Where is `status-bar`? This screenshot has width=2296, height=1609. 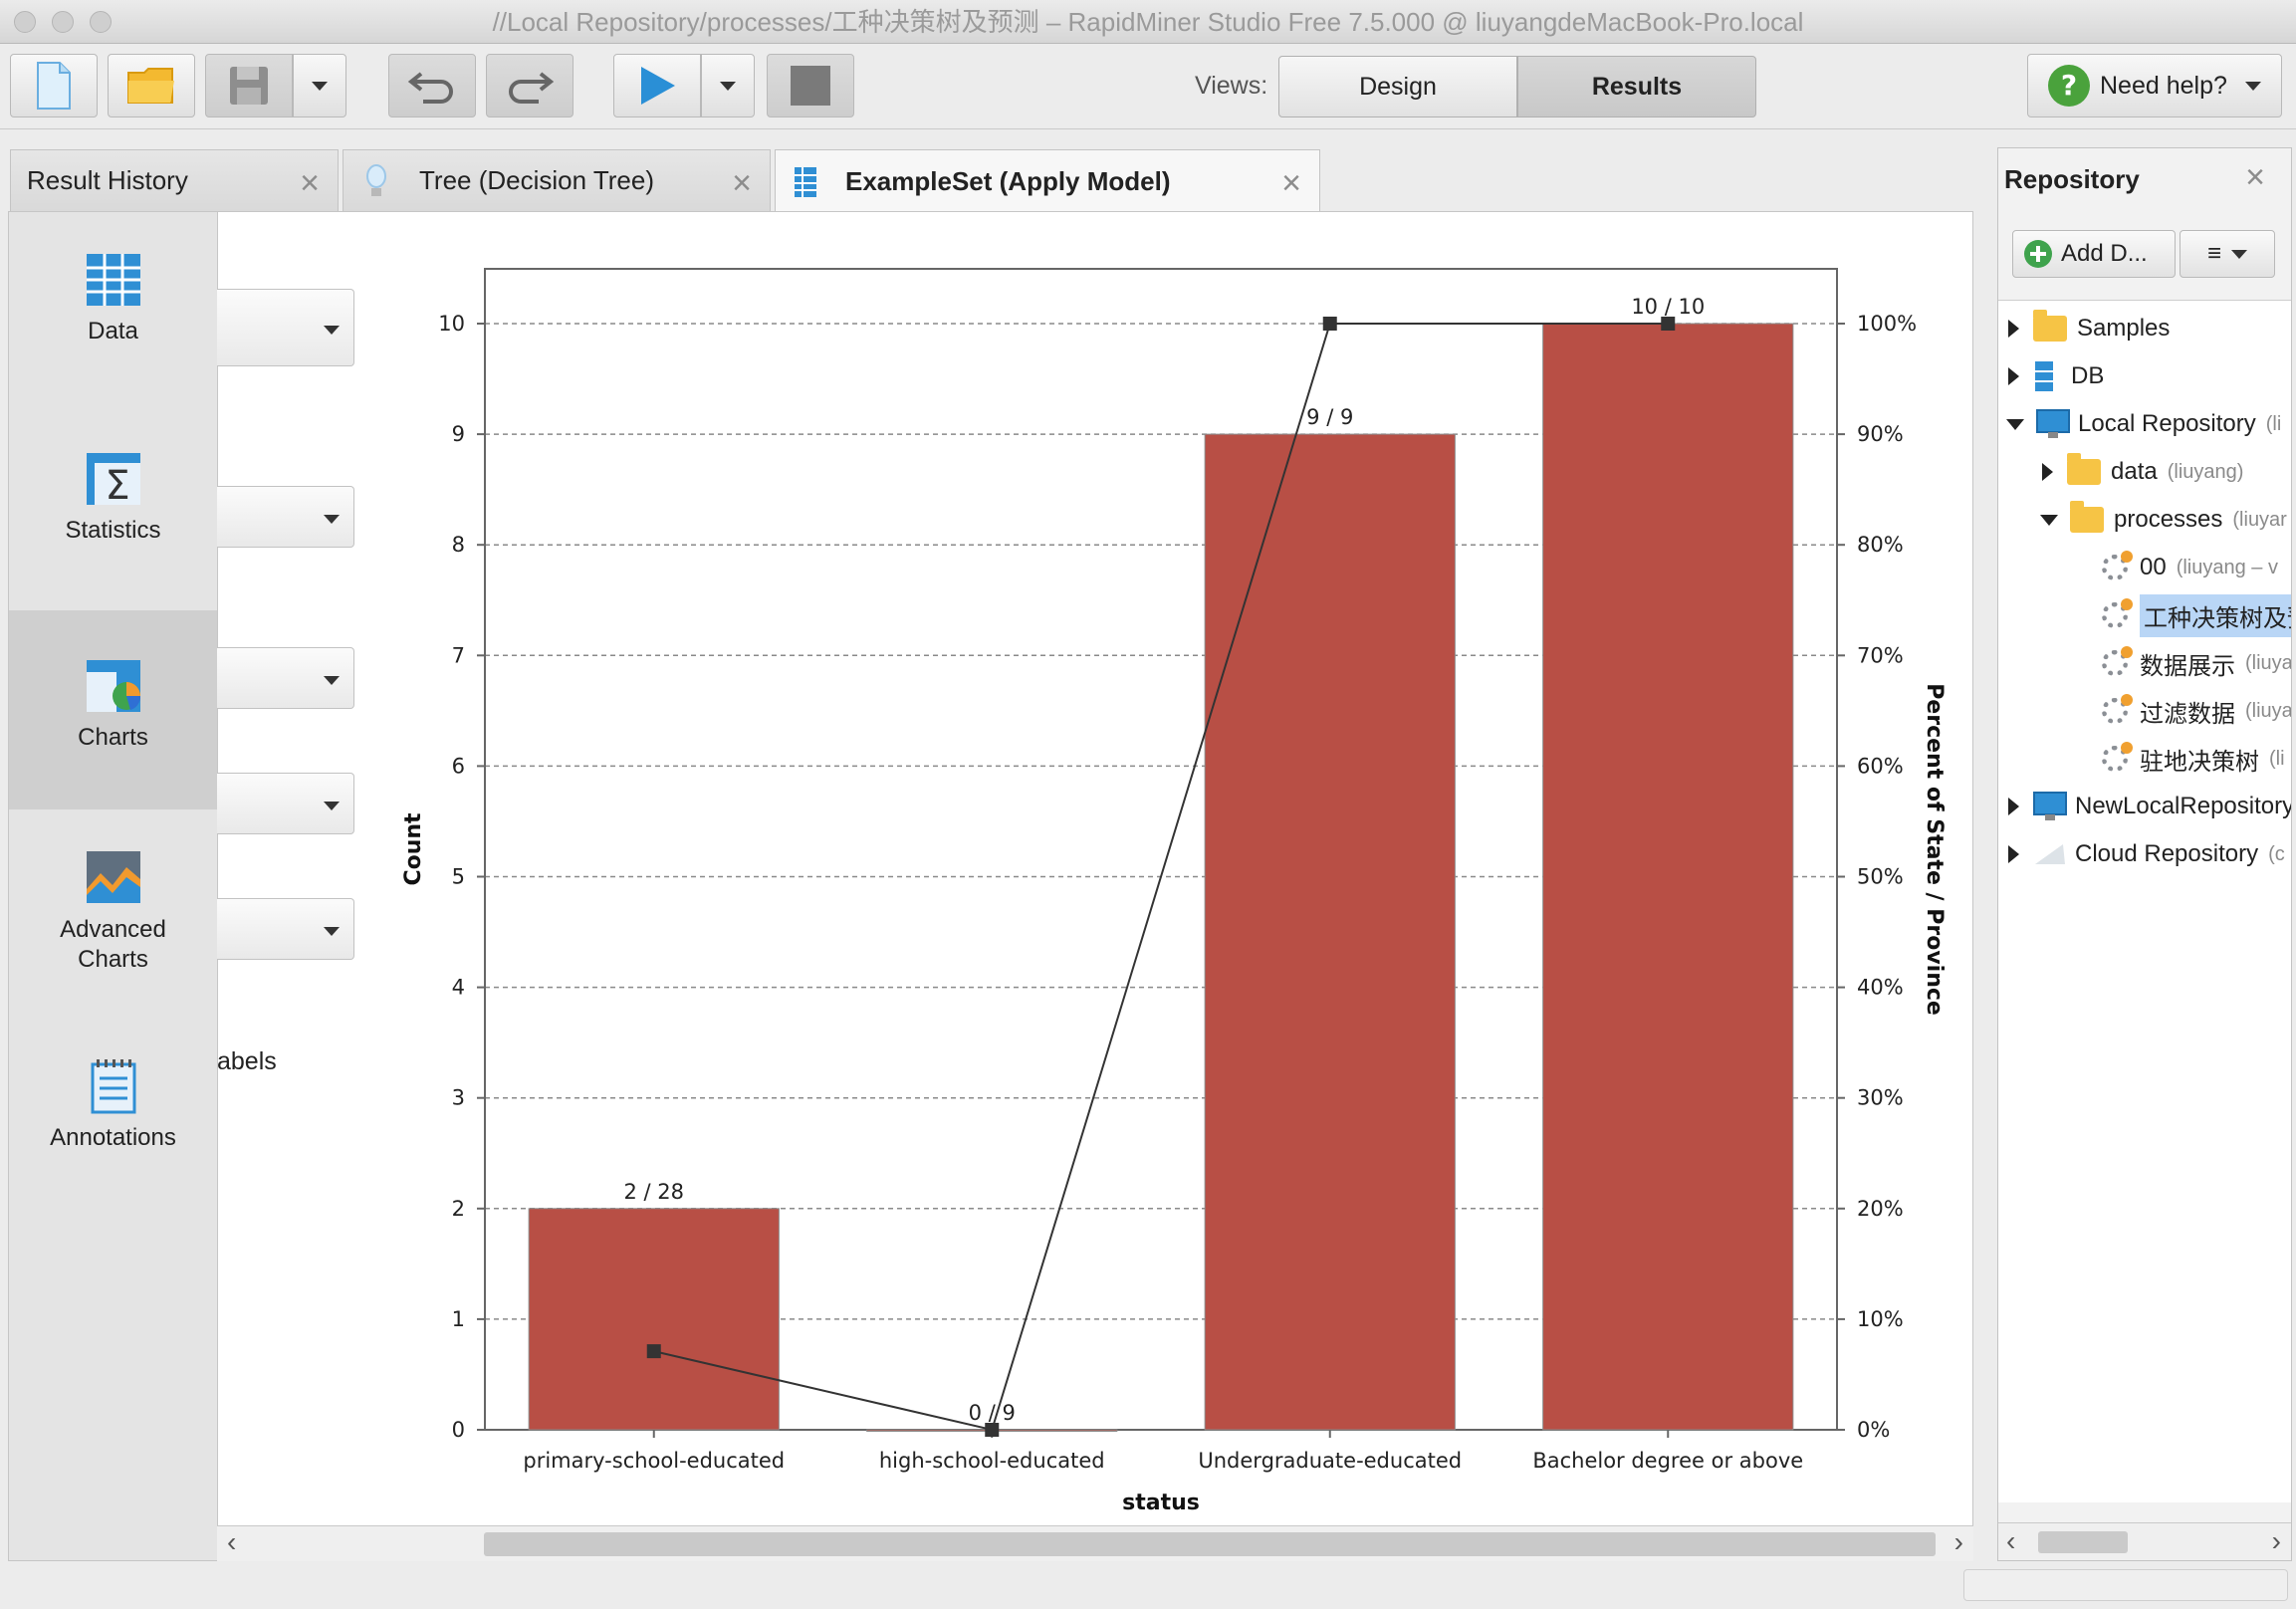 status-bar is located at coordinates (2125, 1585).